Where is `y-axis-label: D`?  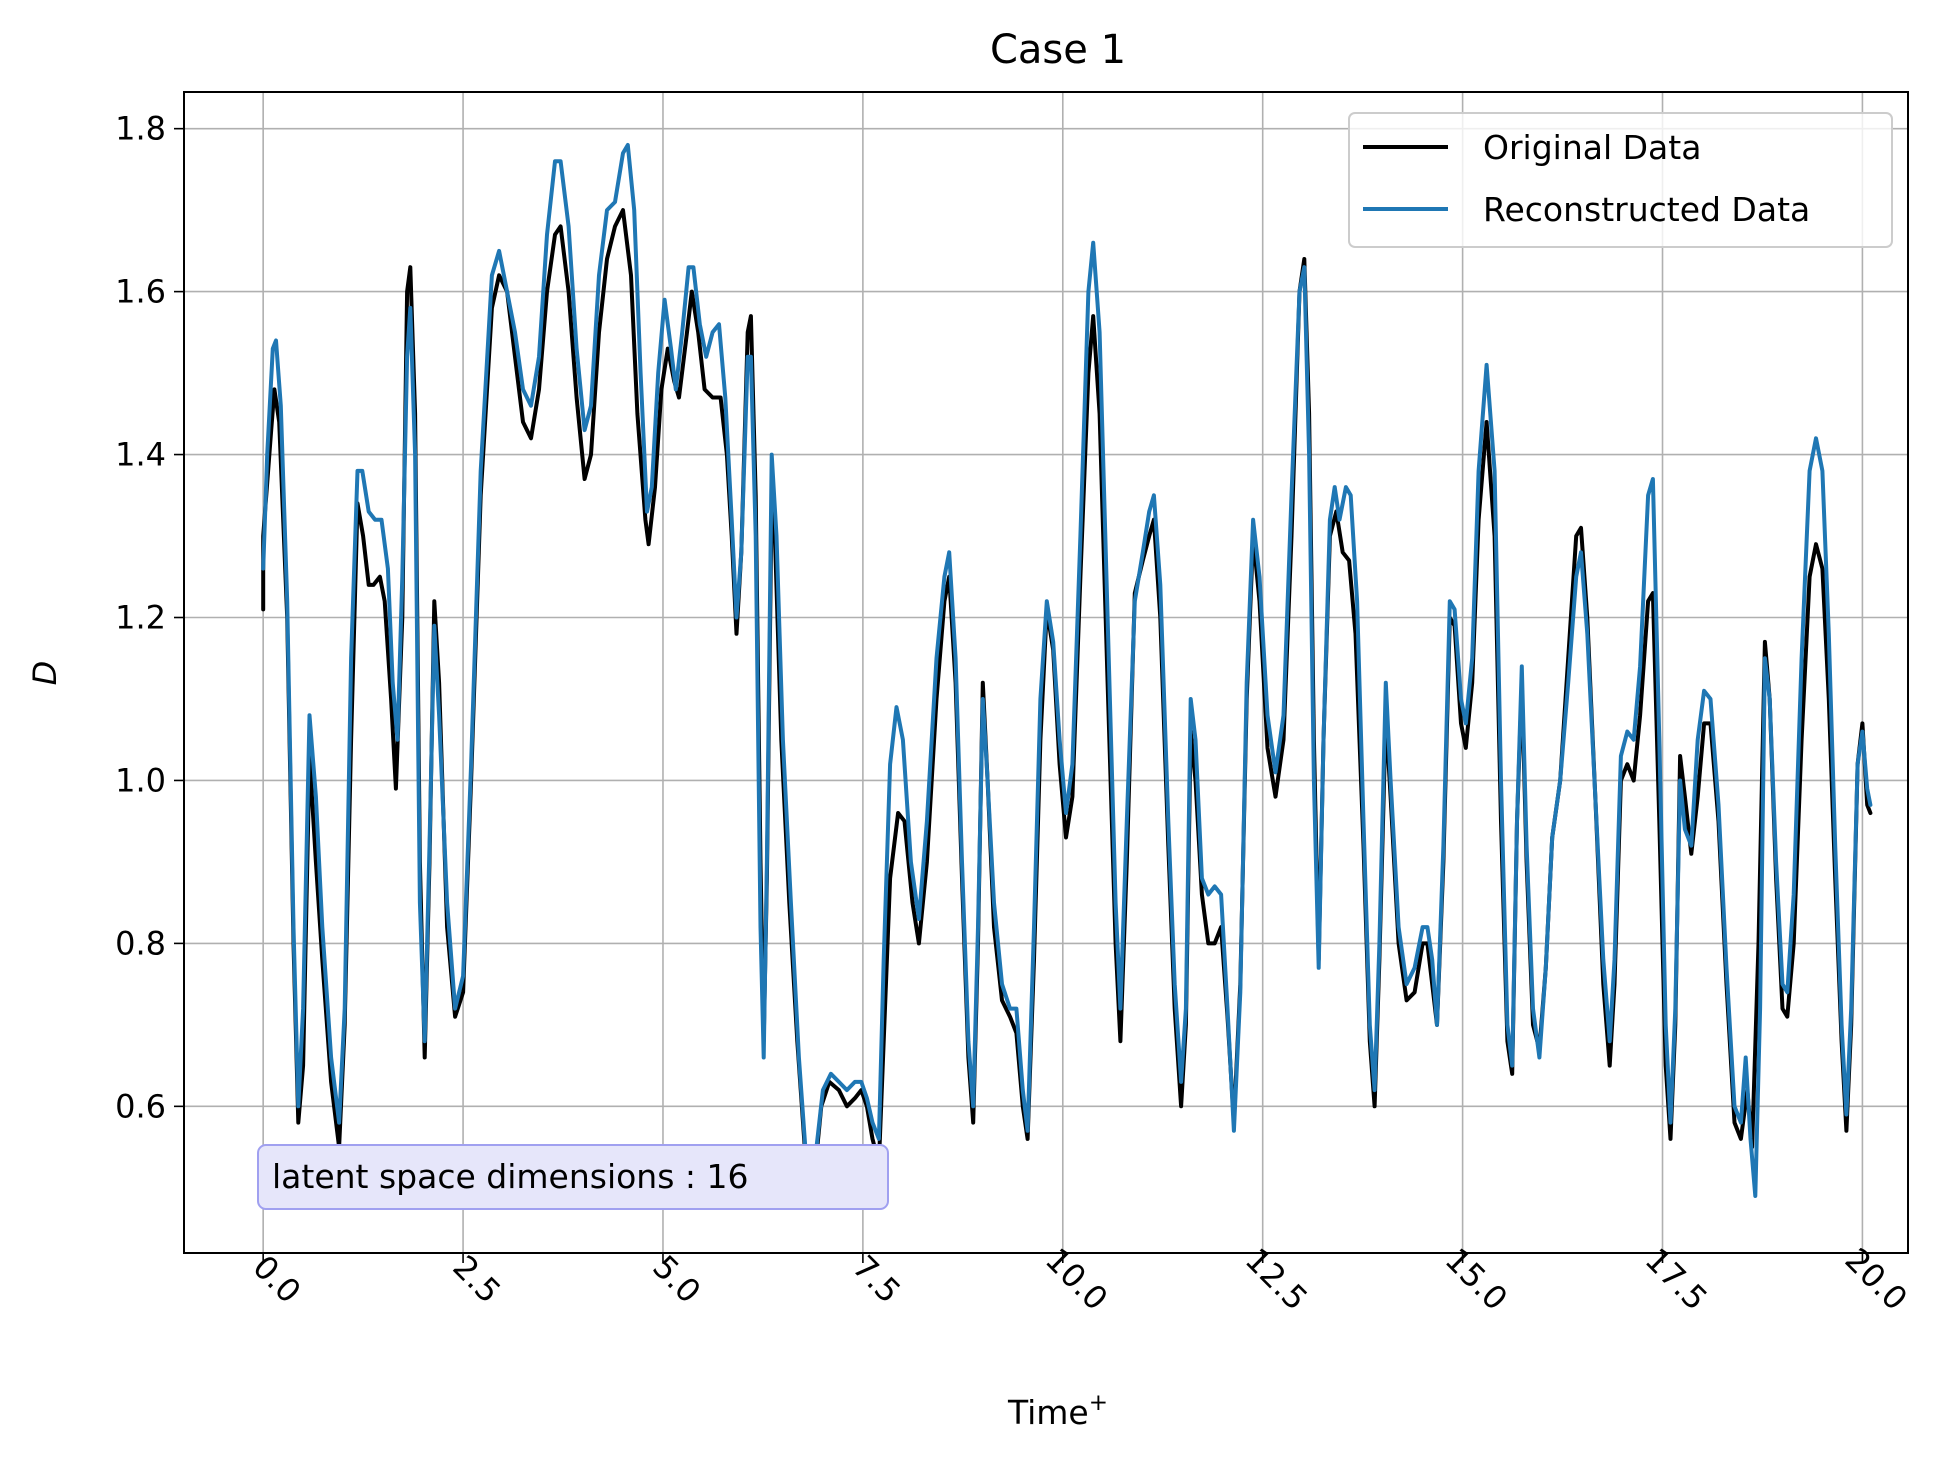
y-axis-label: D is located at coordinates (45, 673).